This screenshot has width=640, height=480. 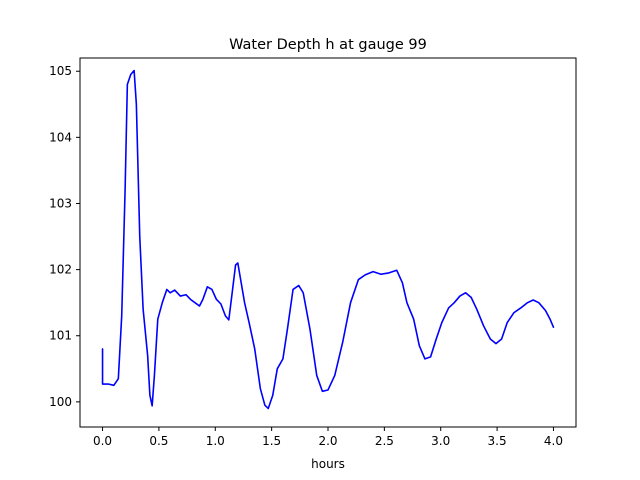 I want to click on x-tick-label: 0.5, so click(x=158, y=441).